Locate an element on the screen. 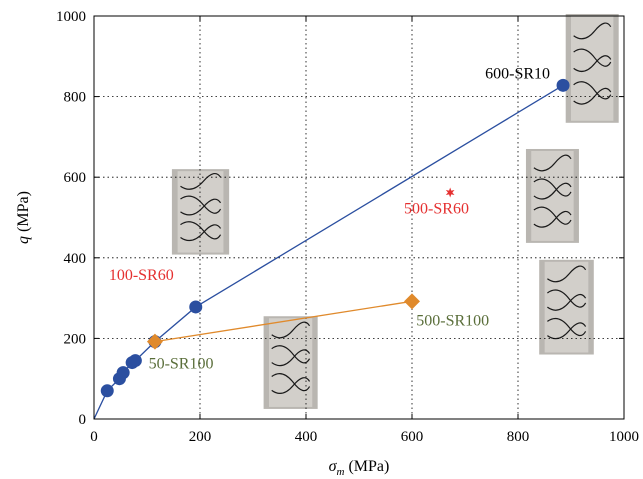 The height and width of the screenshot is (479, 643). x-tick-label: 800 is located at coordinates (518, 437).